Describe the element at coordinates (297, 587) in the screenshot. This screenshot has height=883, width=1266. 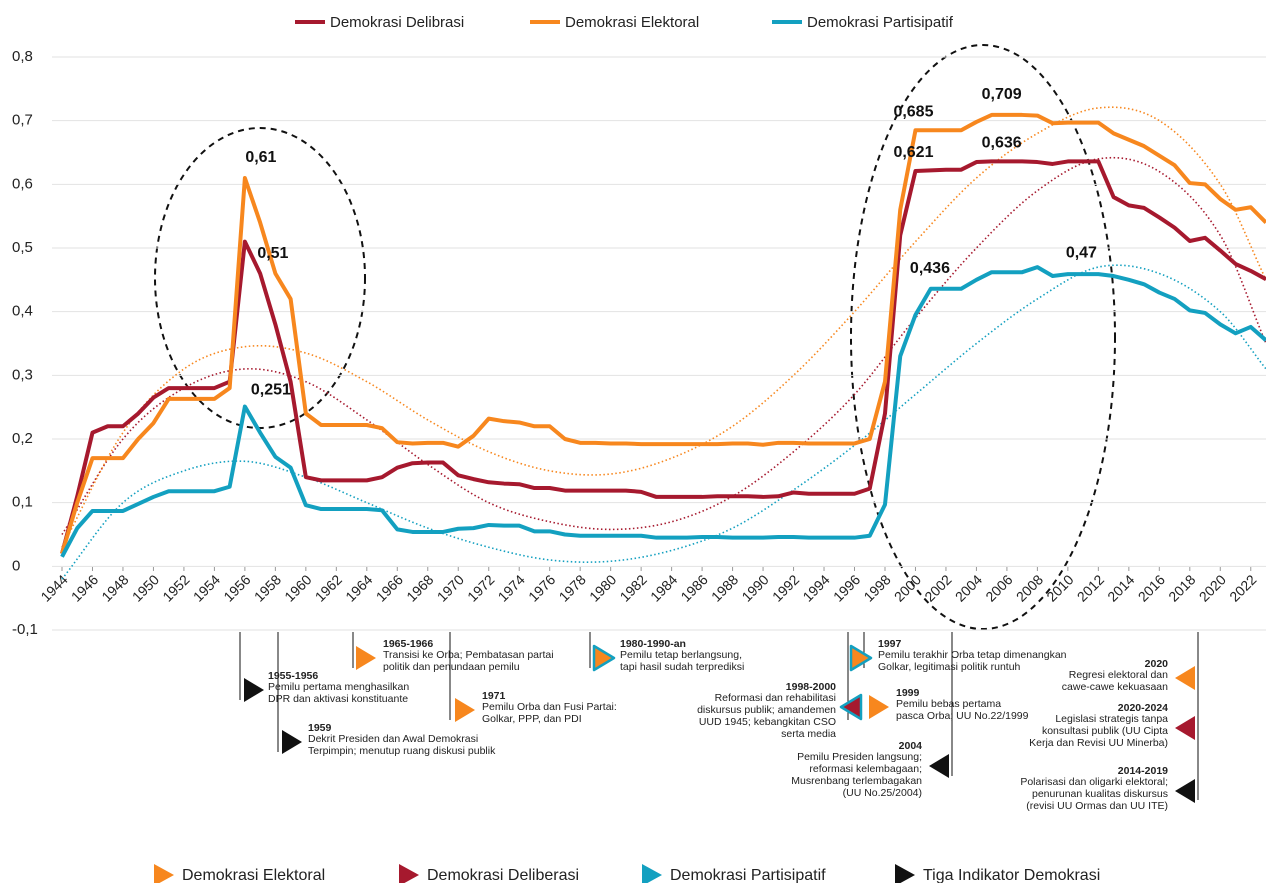
I see `x-tick-label: 1960` at that location.